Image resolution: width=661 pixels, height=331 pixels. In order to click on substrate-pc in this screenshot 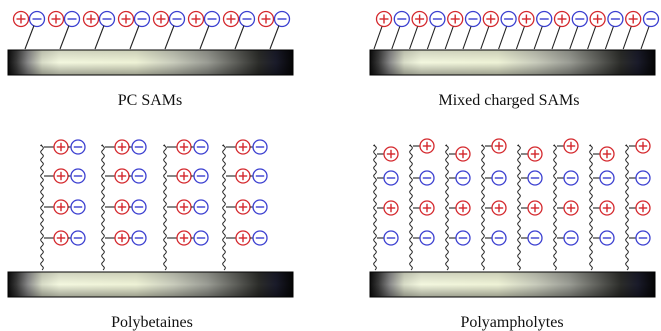, I will do `click(150, 62)`.